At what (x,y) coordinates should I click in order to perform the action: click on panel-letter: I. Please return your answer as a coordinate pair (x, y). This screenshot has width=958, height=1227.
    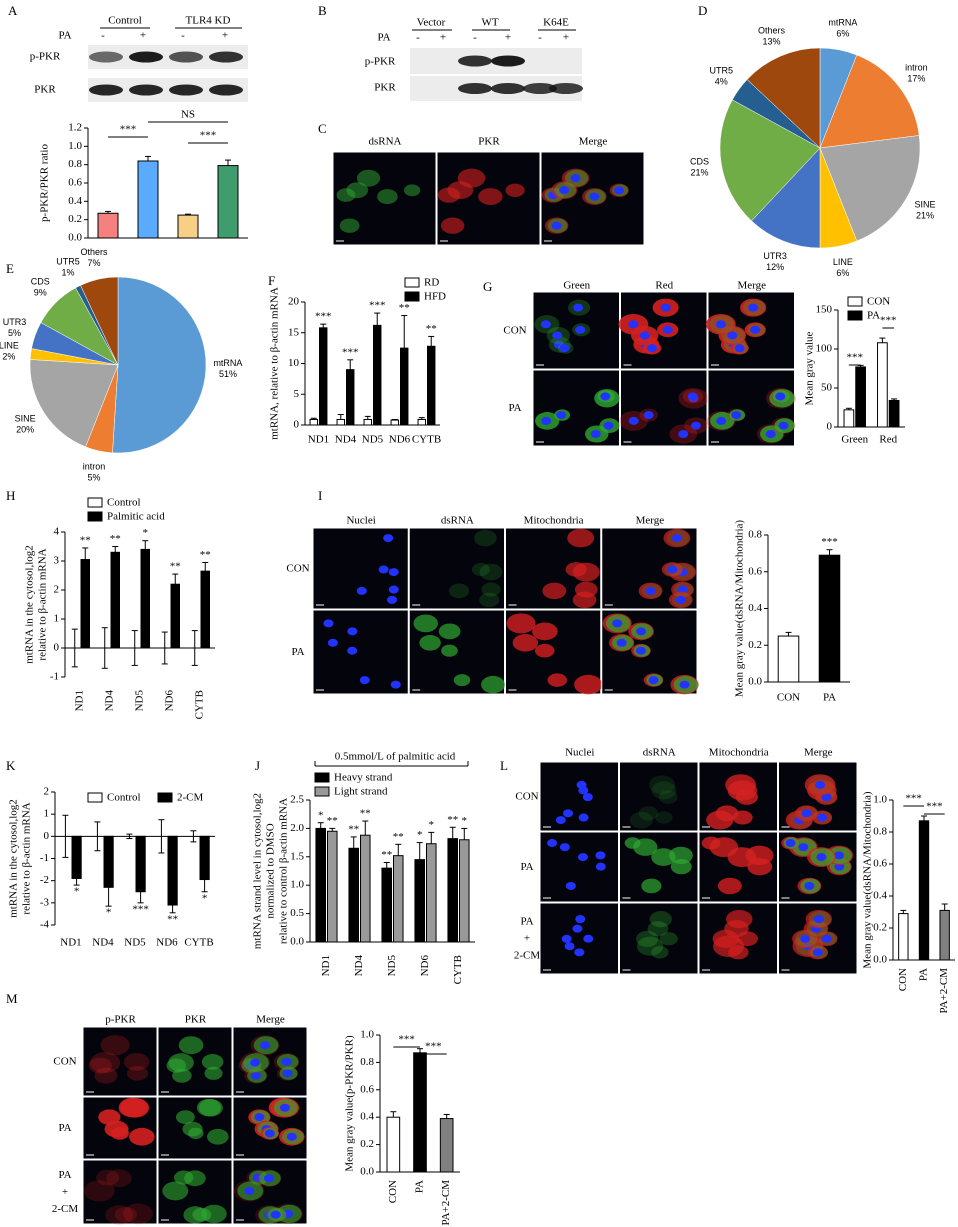
    Looking at the image, I should click on (320, 495).